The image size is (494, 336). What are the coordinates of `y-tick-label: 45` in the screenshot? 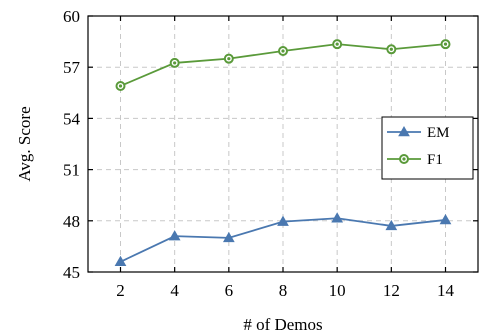 It's located at (71, 272).